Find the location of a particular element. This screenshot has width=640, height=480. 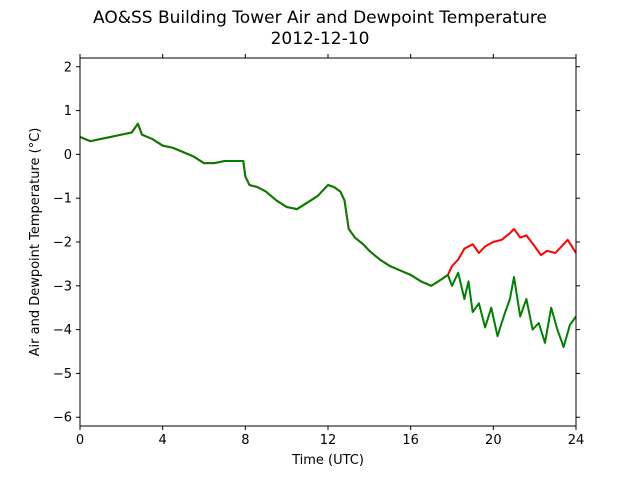

x-axis-label: Time (UTC) is located at coordinates (328, 460).